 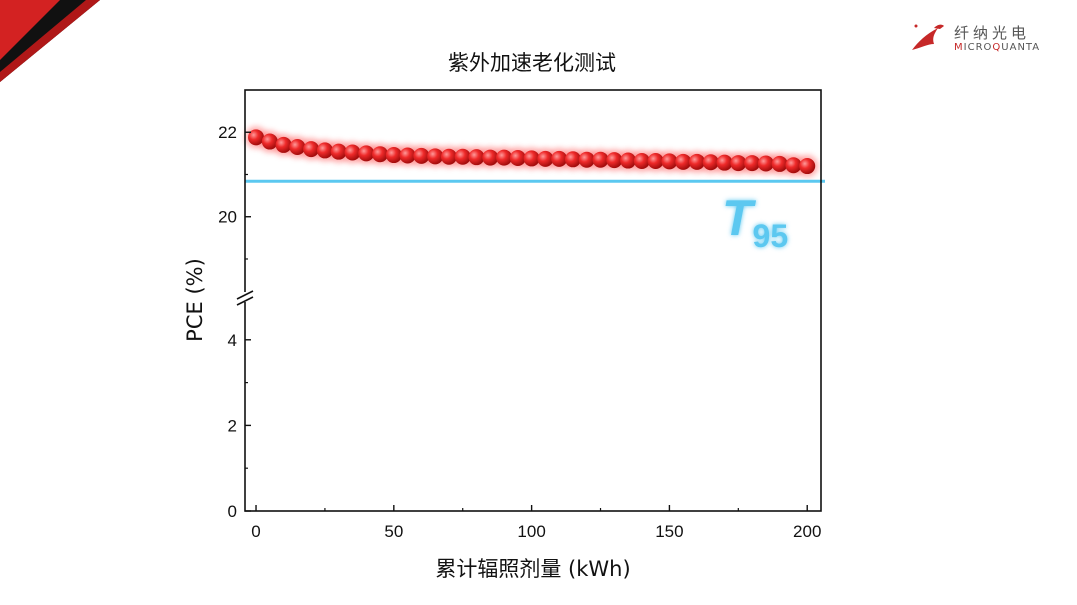 I want to click on x-tick-label: 50, so click(x=393, y=531).